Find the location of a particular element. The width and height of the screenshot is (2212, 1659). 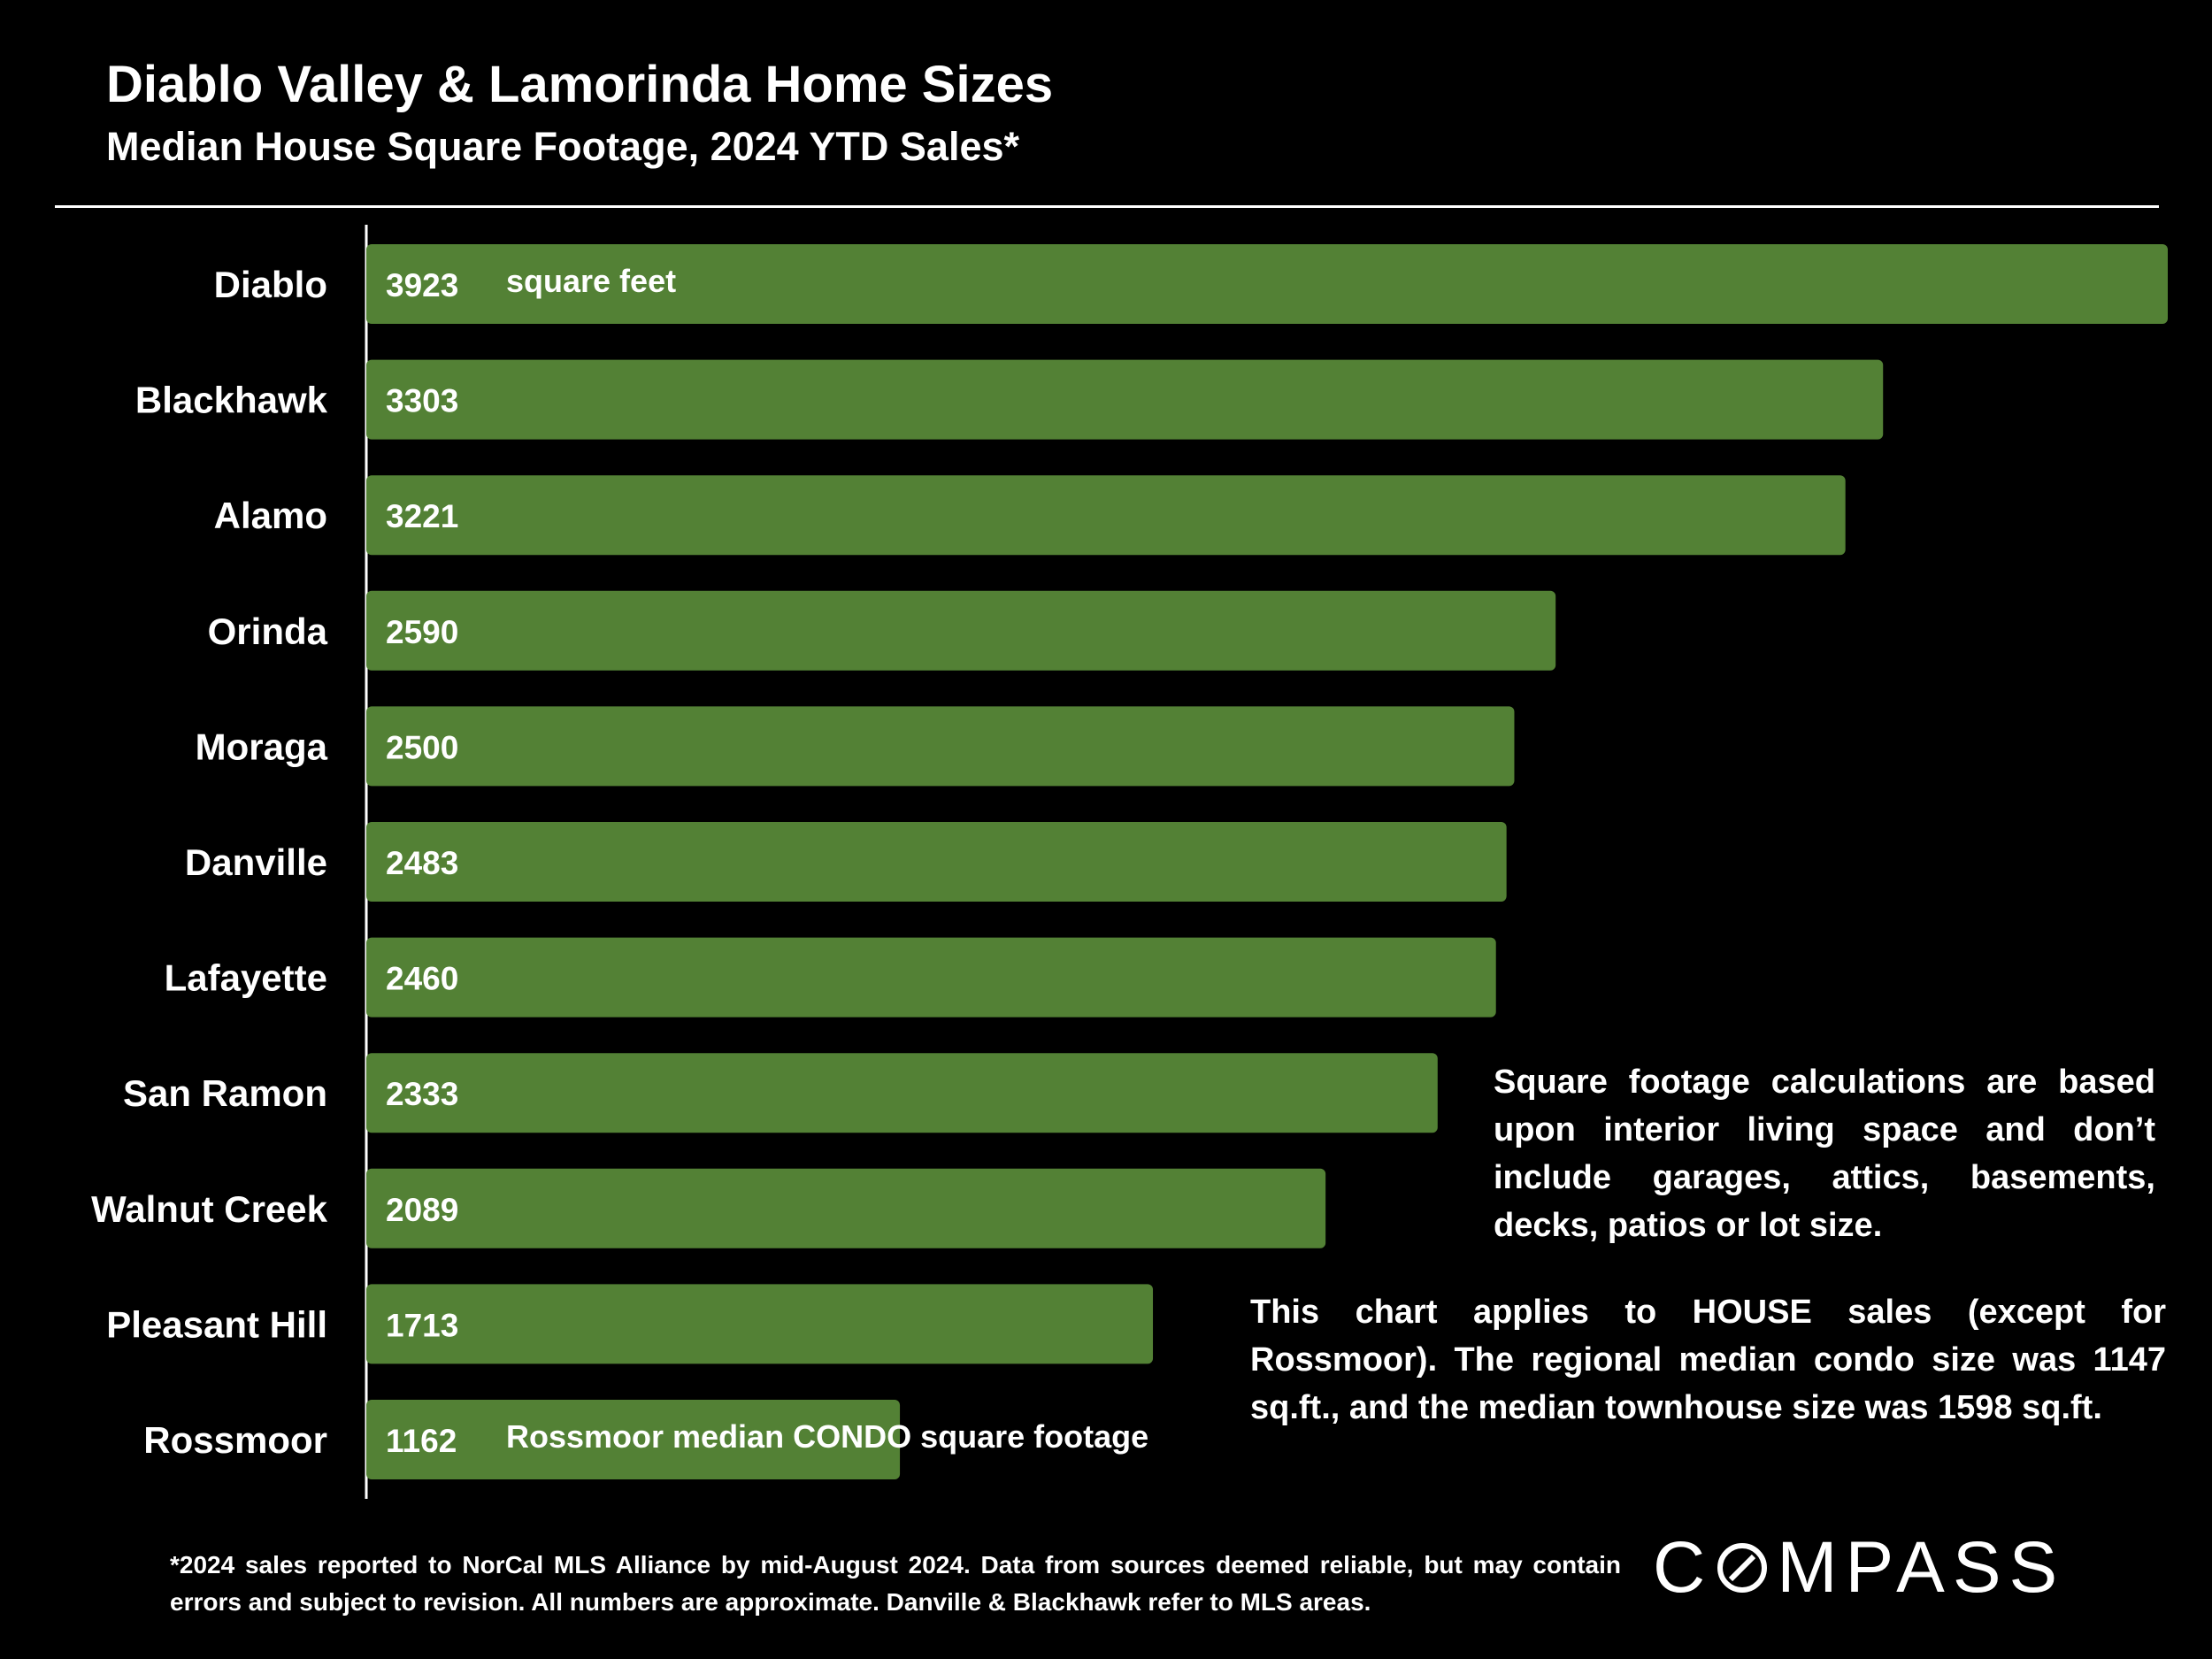

bar-rossmoor is located at coordinates (633, 1440).